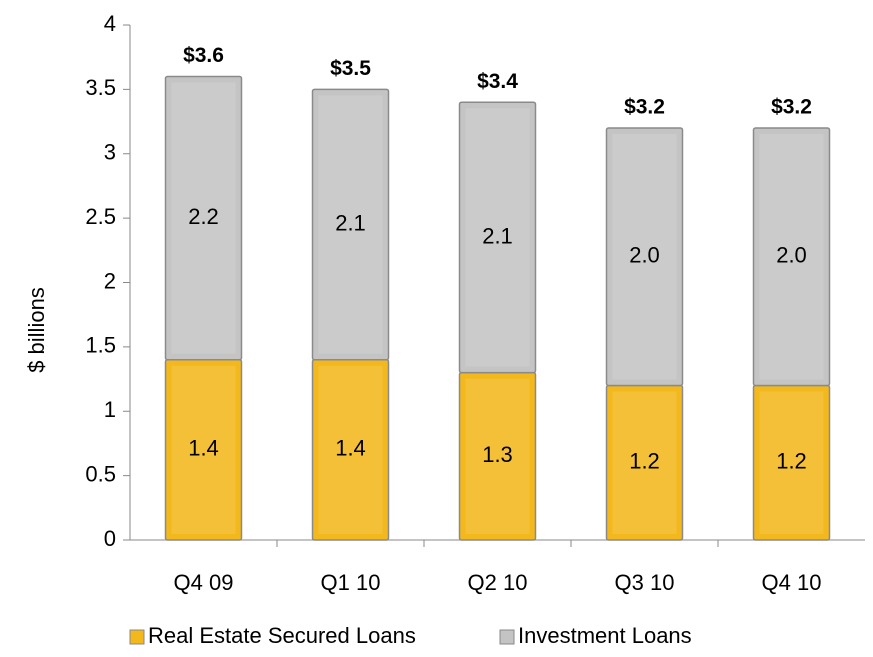  I want to click on y-tick-label: 1, so click(110, 409).